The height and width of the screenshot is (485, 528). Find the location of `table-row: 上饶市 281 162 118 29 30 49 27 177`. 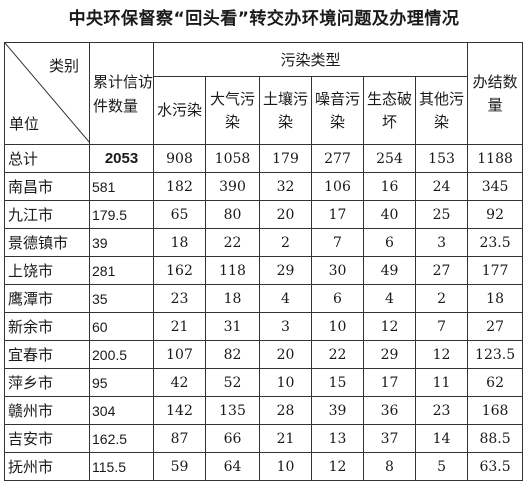

table-row: 上饶市 281 162 118 29 30 49 27 177 is located at coordinates (264, 270).